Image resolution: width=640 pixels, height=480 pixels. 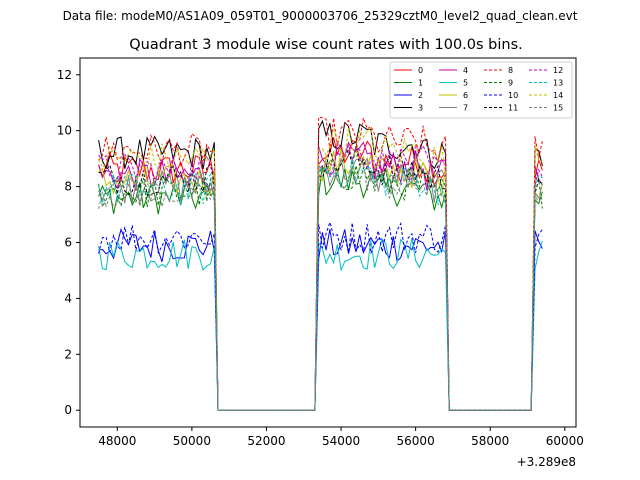 What do you see at coordinates (64, 131) in the screenshot?
I see `y-tick-label: 10` at bounding box center [64, 131].